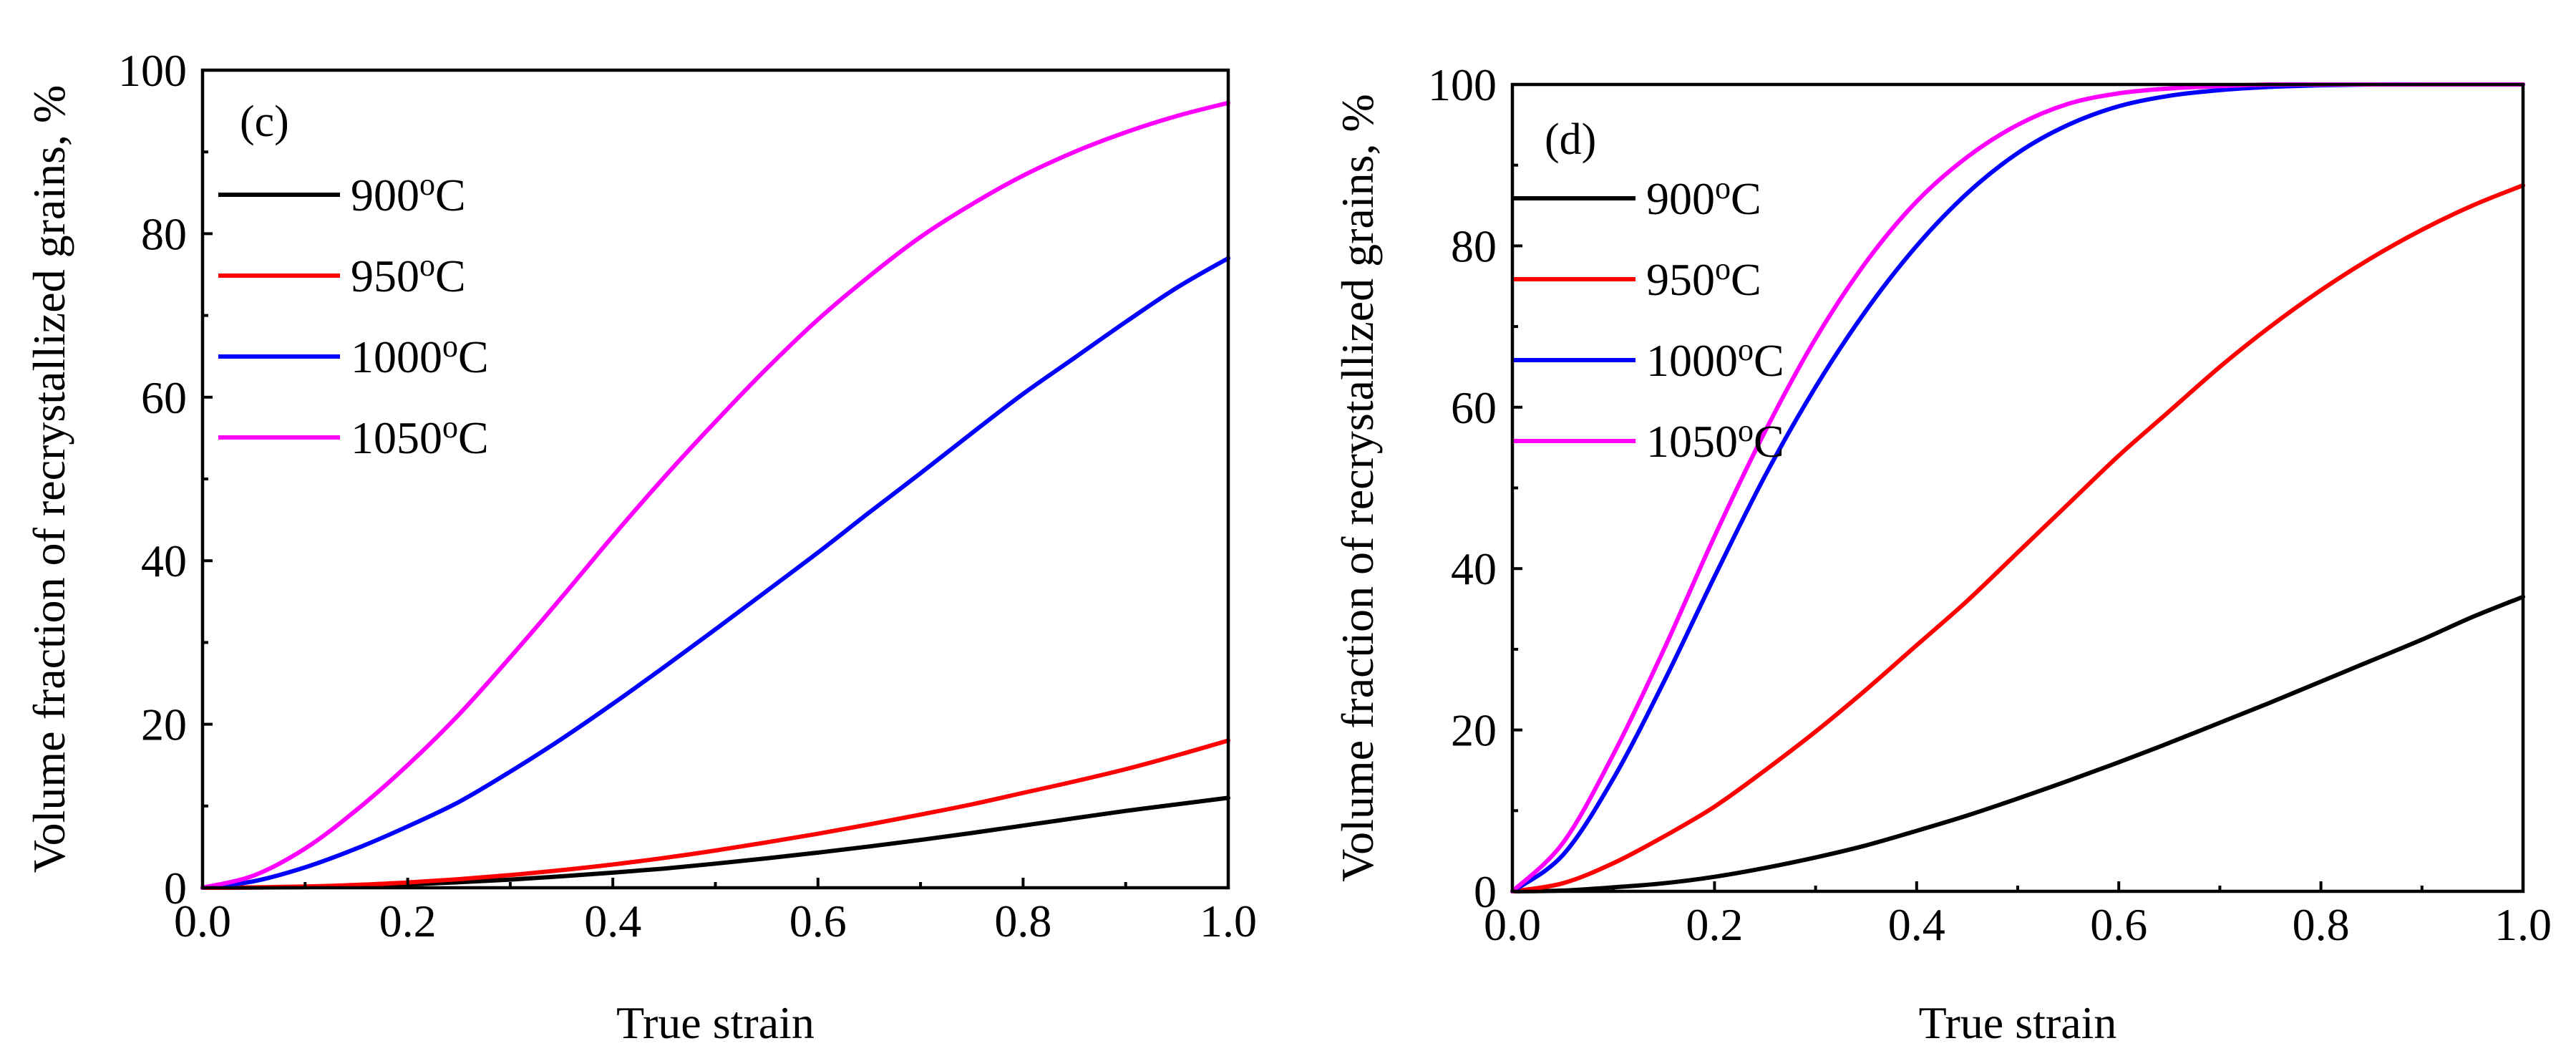 The height and width of the screenshot is (1056, 2576). I want to click on y-tick-label-c: 20, so click(164, 724).